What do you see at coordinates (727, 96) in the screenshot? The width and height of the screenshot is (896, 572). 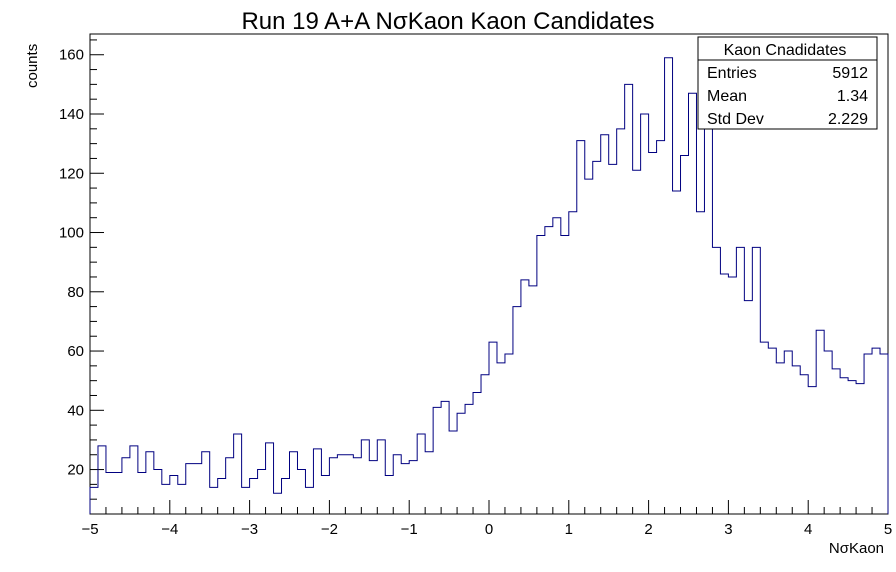 I see `stats-mean-label: Mean` at bounding box center [727, 96].